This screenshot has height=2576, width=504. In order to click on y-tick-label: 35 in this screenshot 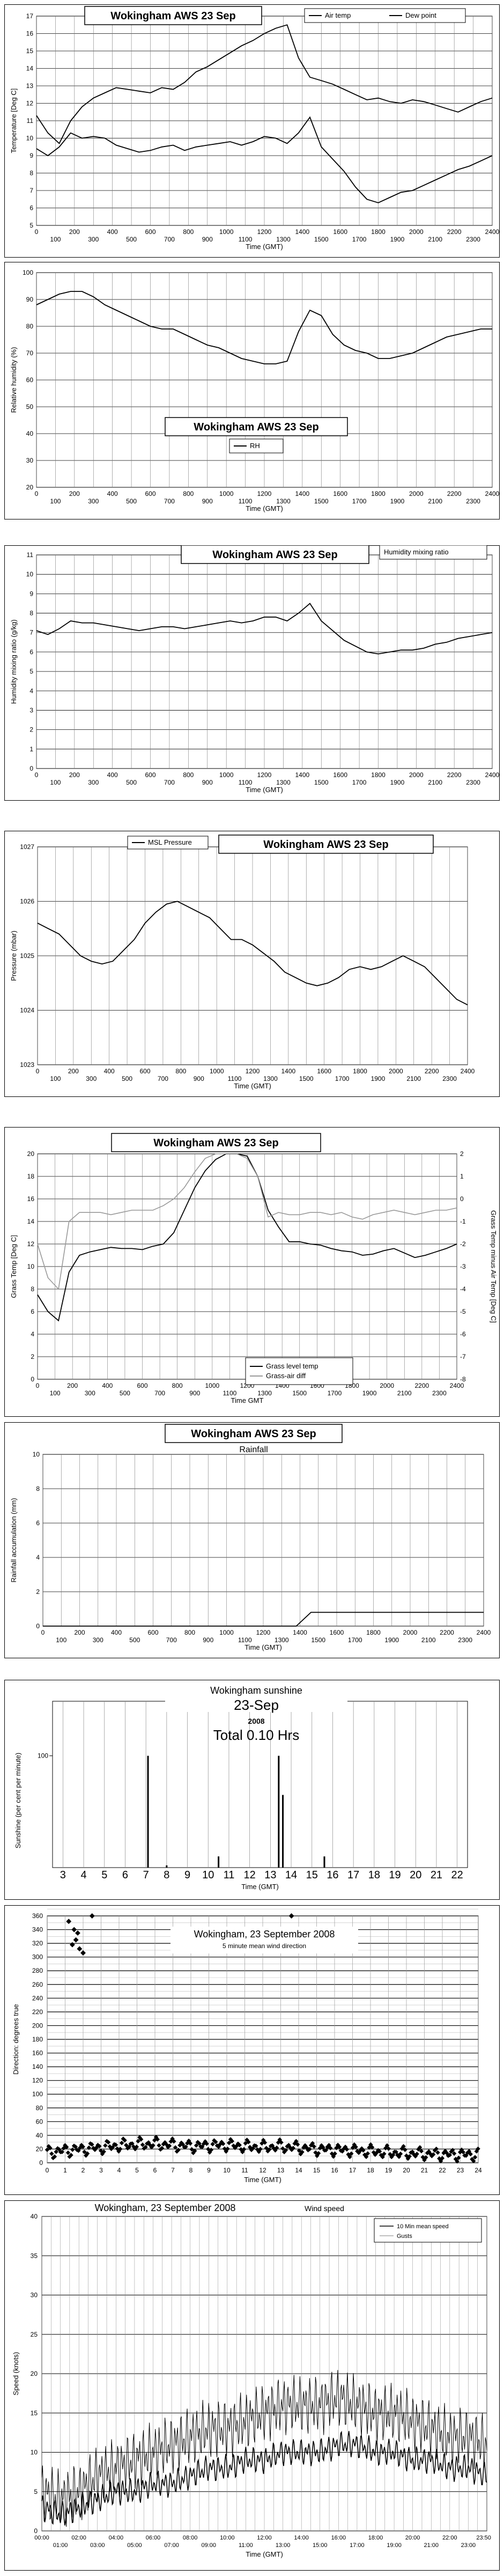, I will do `click(34, 2255)`.